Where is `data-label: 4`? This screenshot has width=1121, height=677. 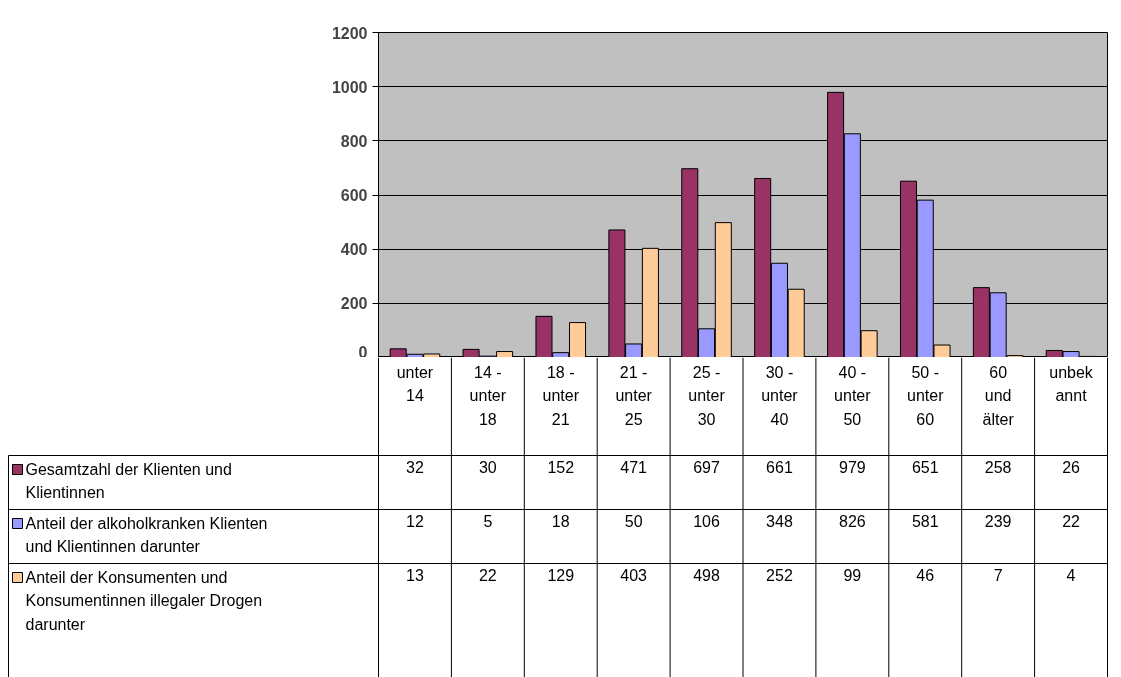
data-label: 4 is located at coordinates (1071, 575).